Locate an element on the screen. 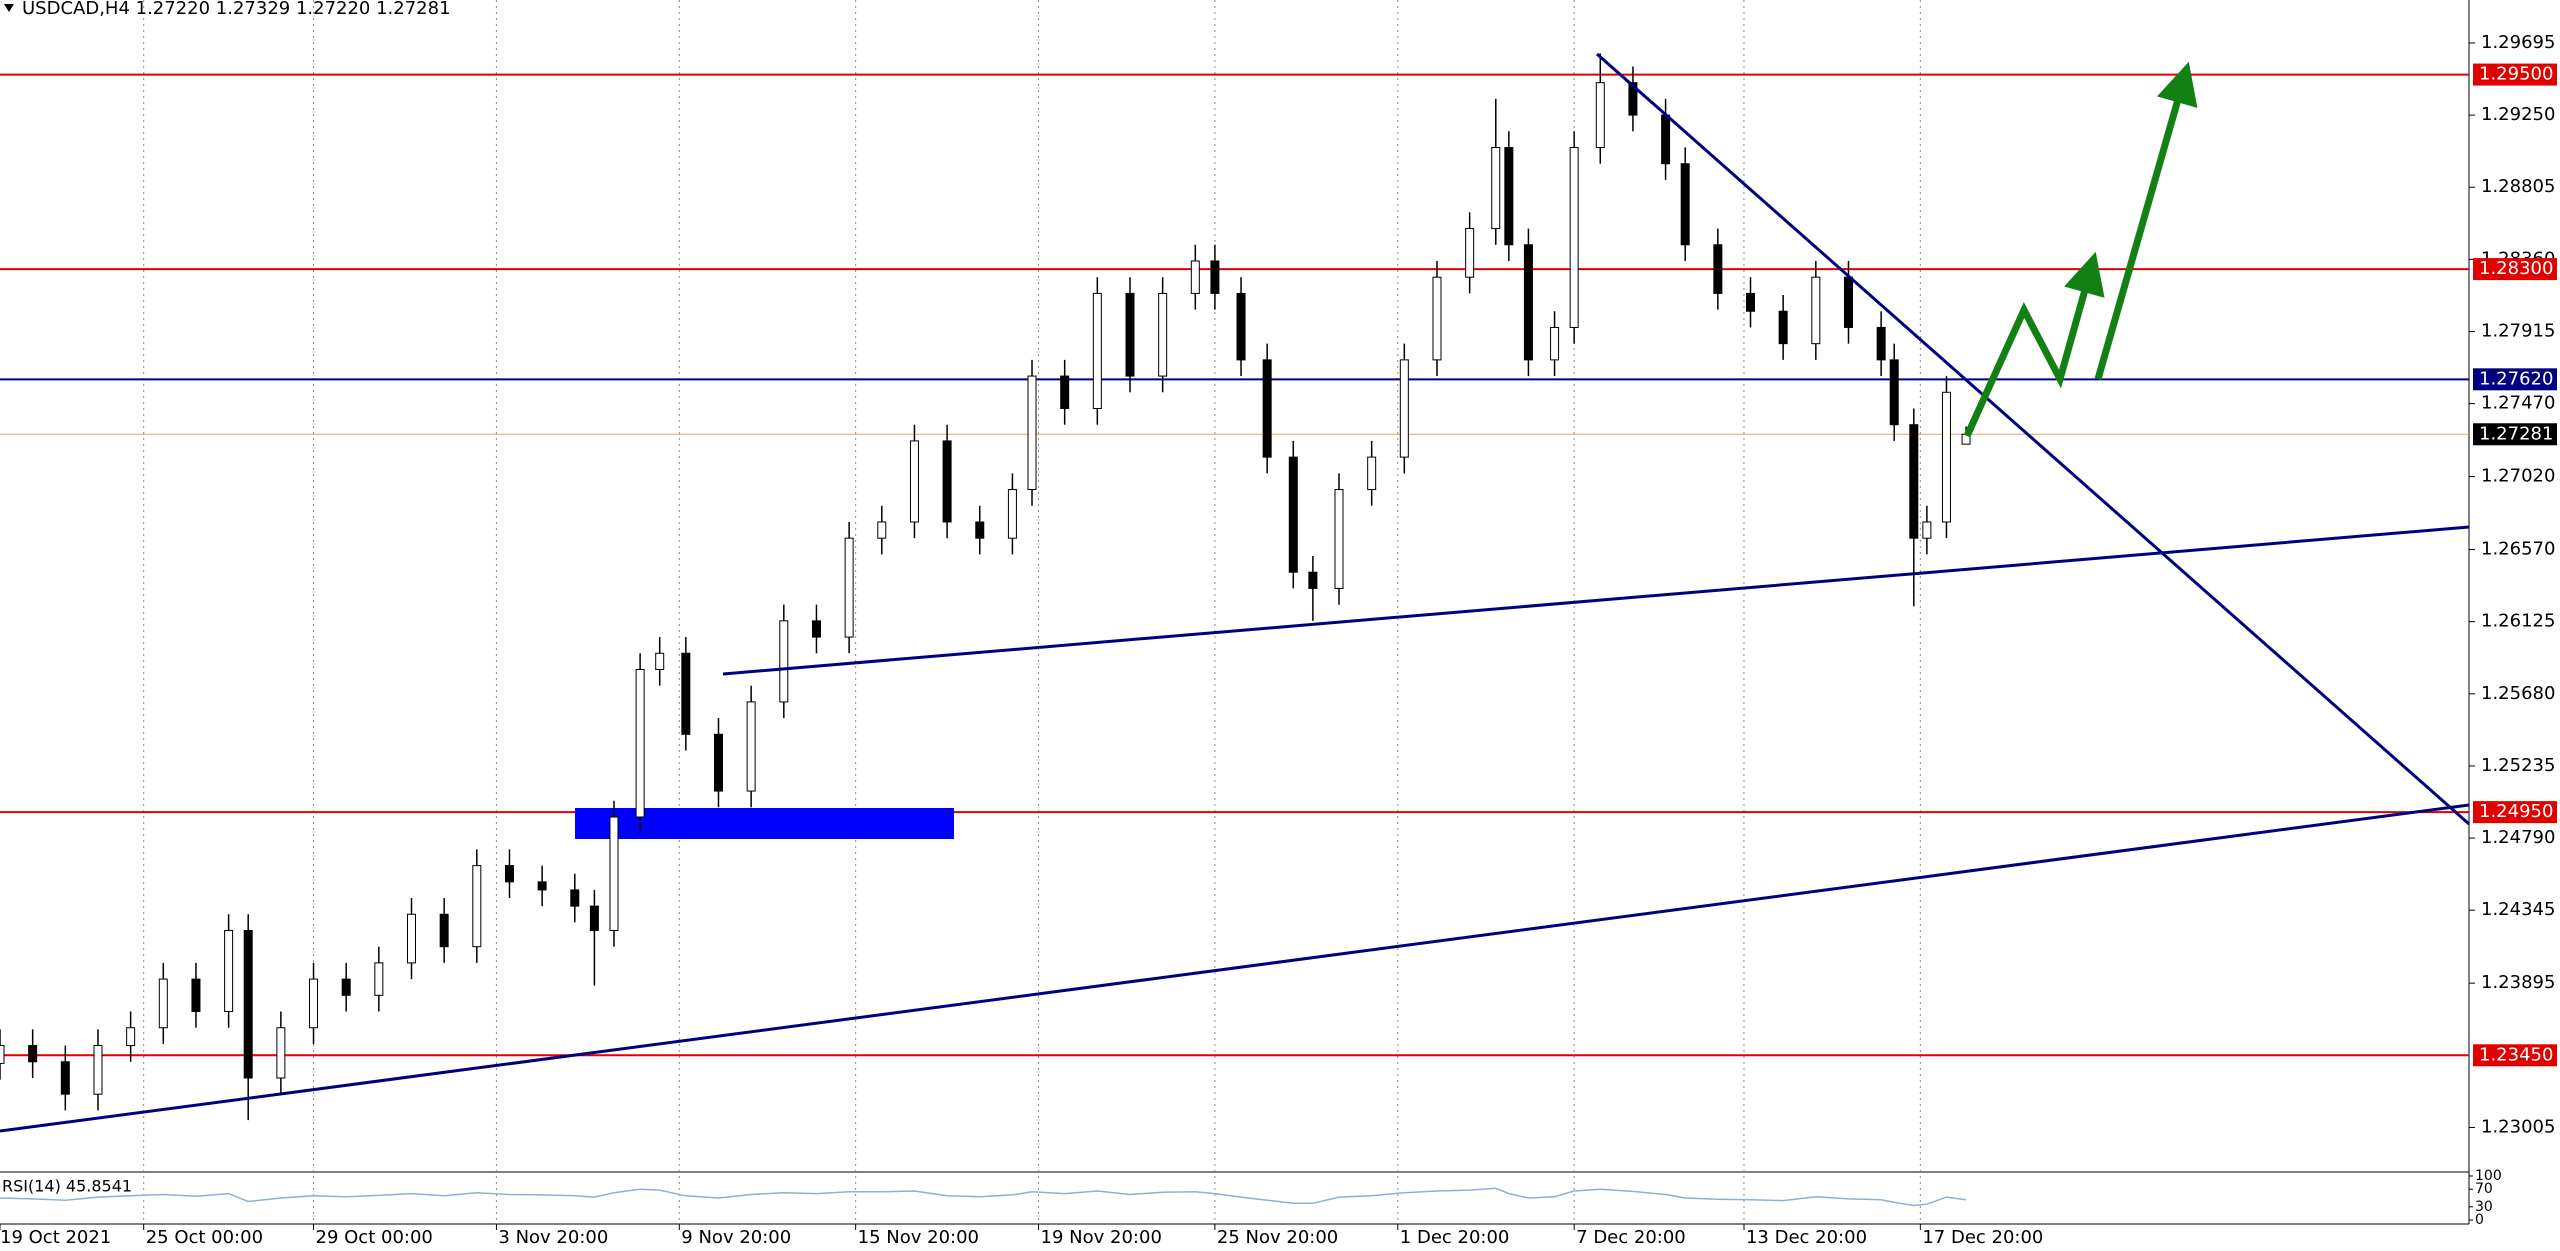 The width and height of the screenshot is (2560, 1251). rsi-tick-label: 100 is located at coordinates (2488, 1176).